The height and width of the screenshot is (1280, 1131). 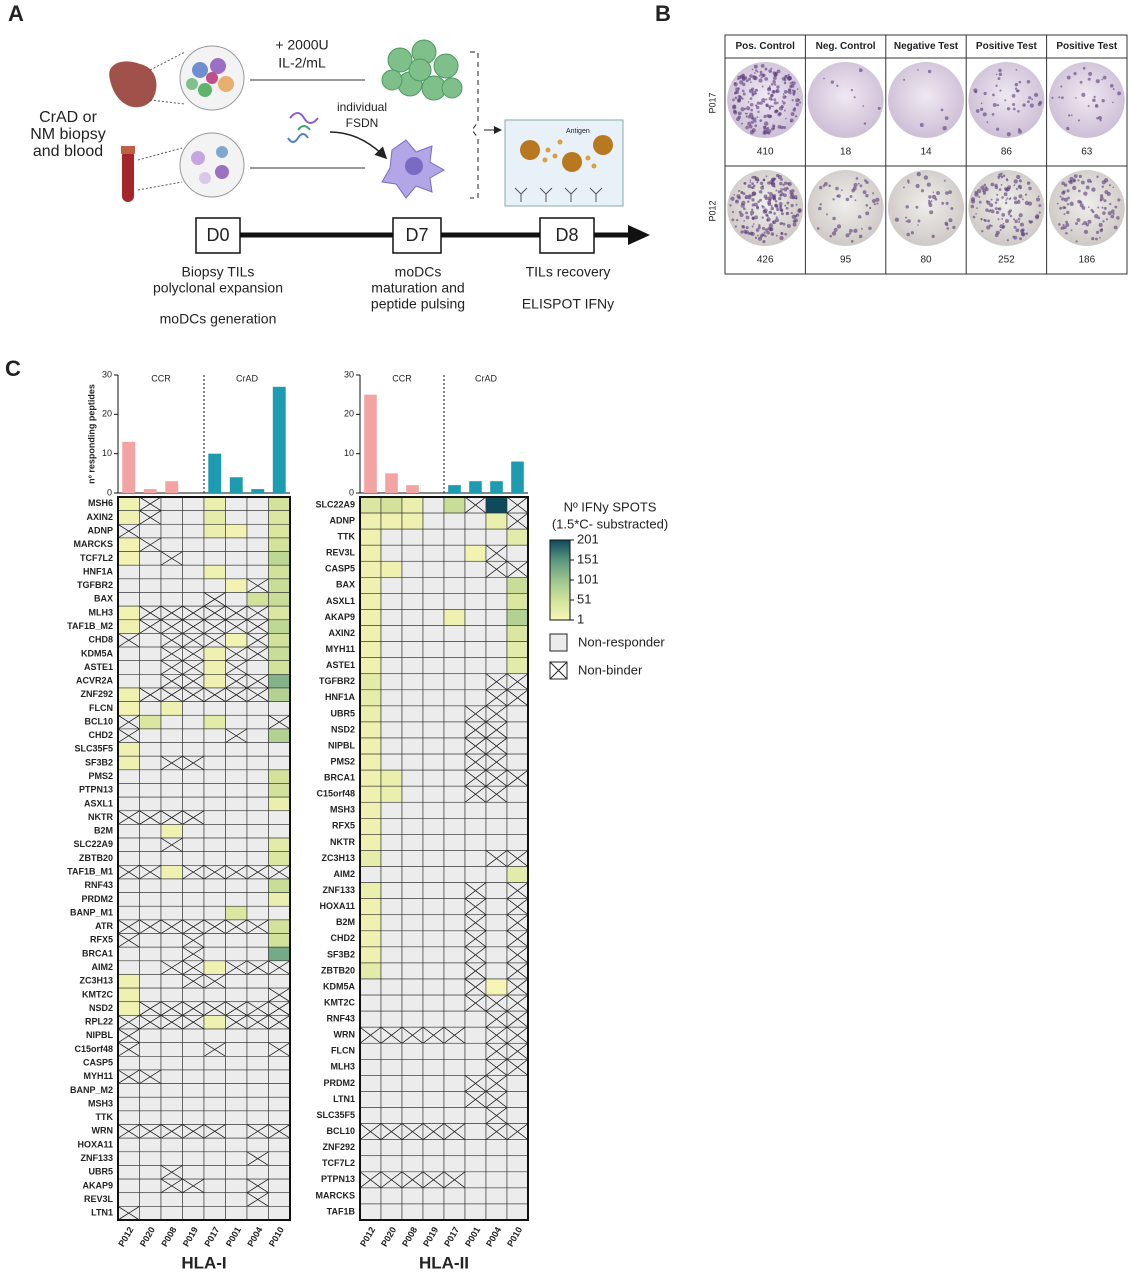 What do you see at coordinates (107, 453) in the screenshot?
I see `y-tick-label: 10` at bounding box center [107, 453].